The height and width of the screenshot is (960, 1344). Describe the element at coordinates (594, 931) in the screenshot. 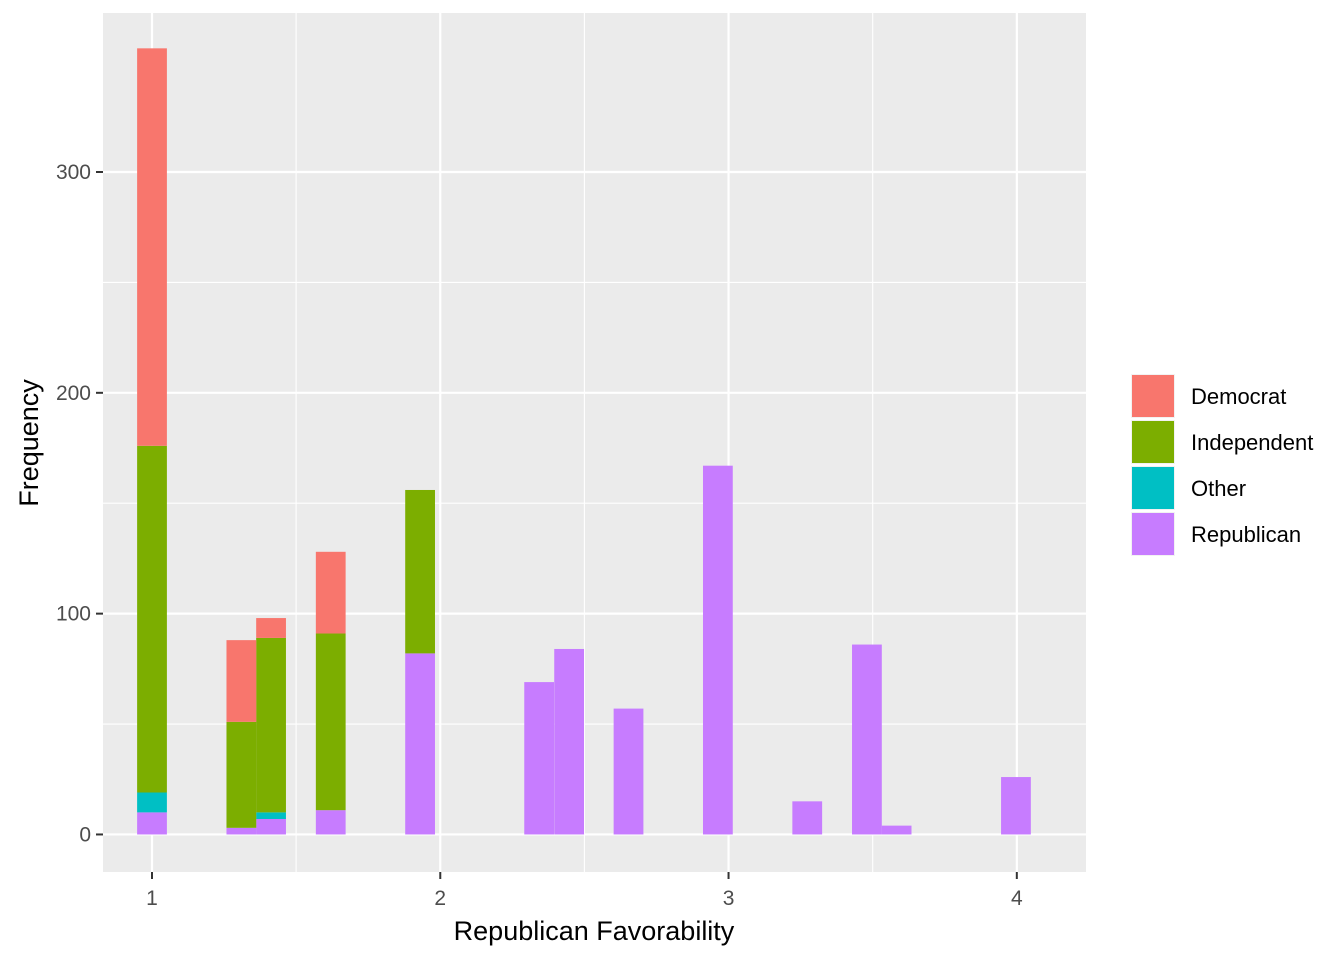

I see `x-axis-title: Republican Favorability` at that location.